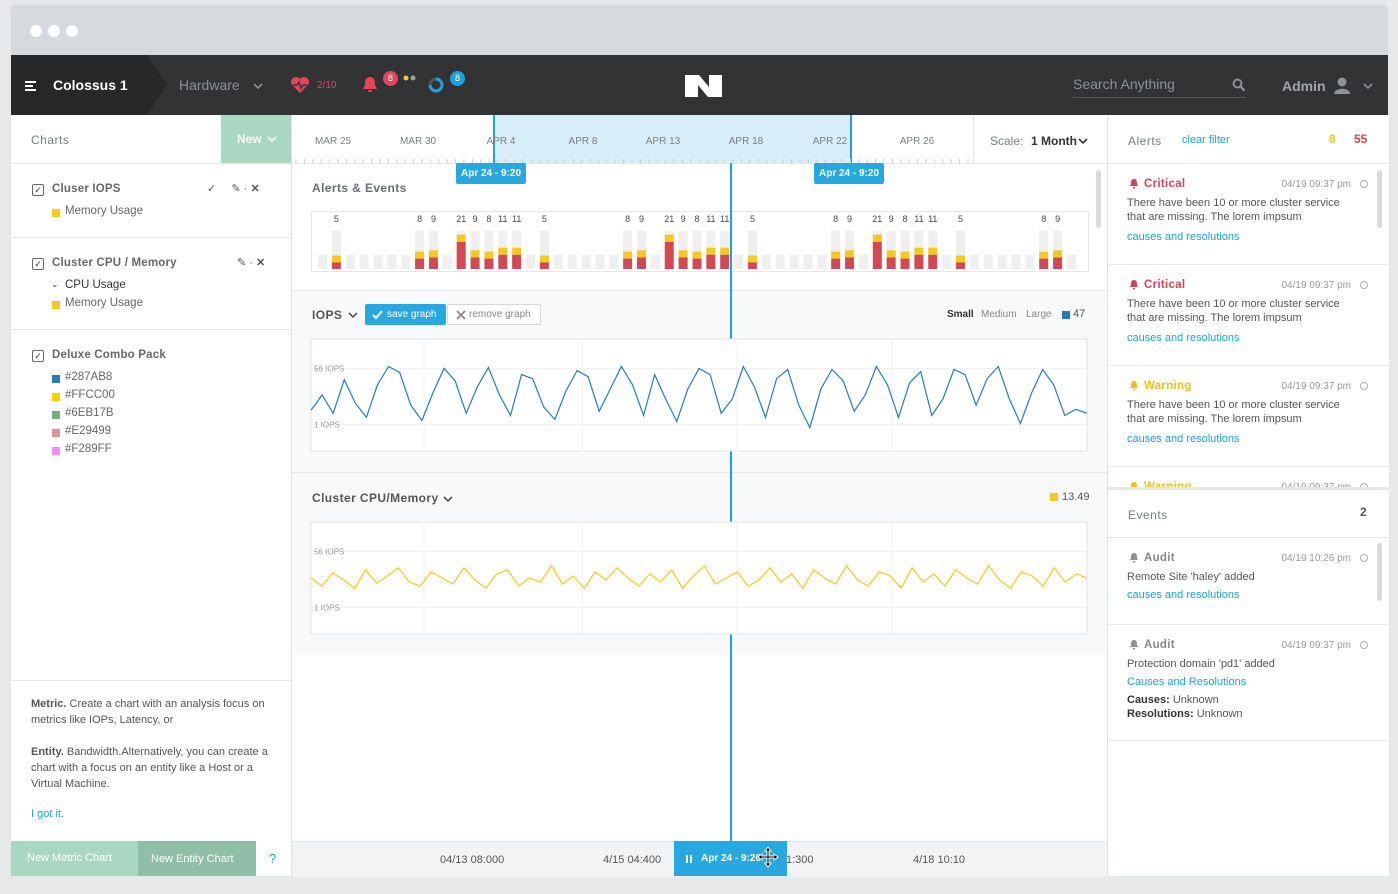 The width and height of the screenshot is (1398, 894). Describe the element at coordinates (1379, 572) in the screenshot. I see `events-scrollbar` at that location.